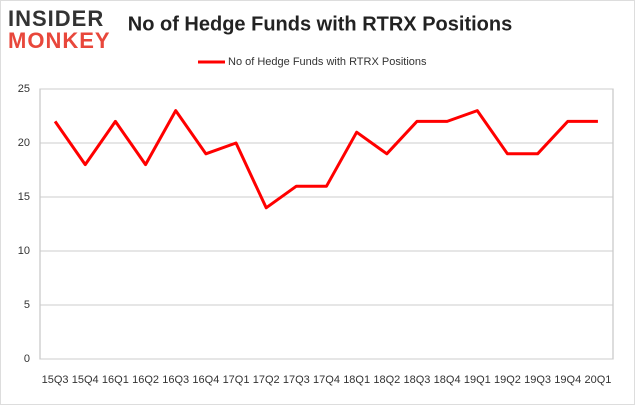  What do you see at coordinates (175, 380) in the screenshot?
I see `x-tick-label: 16Q3` at bounding box center [175, 380].